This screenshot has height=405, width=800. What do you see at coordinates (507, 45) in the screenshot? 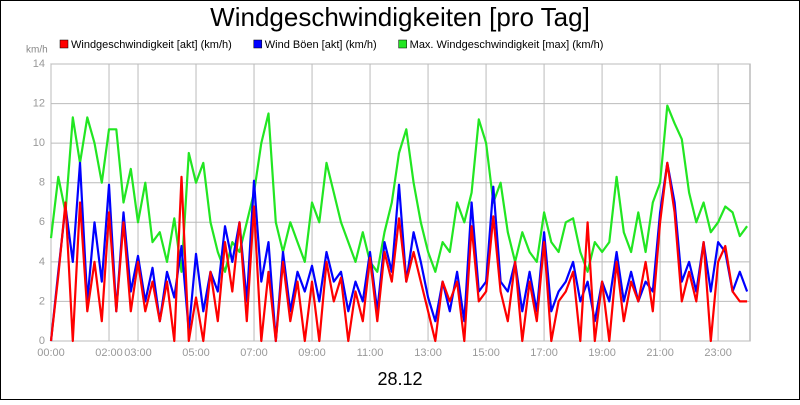
I see `legend-label: Max. Windgeschwindigkeit [max] (km/h)` at bounding box center [507, 45].